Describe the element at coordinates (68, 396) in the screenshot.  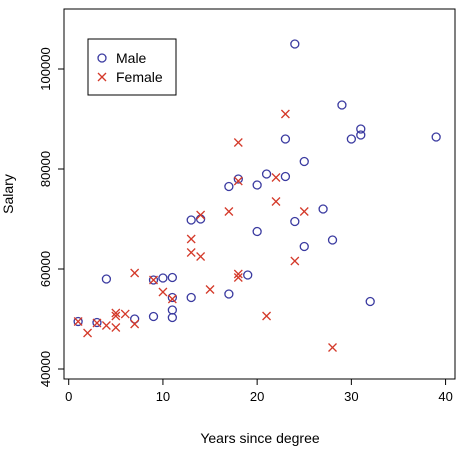
I see `x-tick-label: 0` at that location.